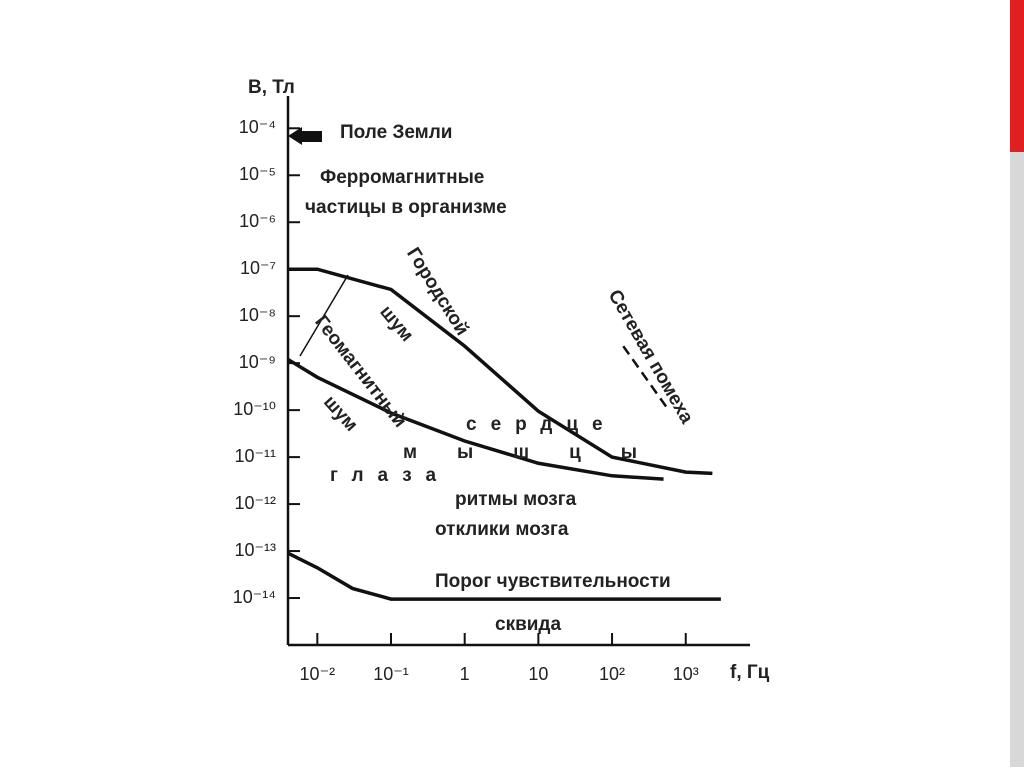 This screenshot has height=772, width=1024. I want to click on annotation: частицы в организме, so click(406, 207).